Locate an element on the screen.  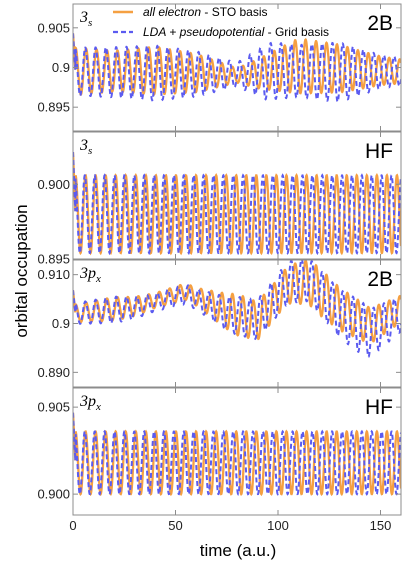
orbital-label-panel-3: 3px is located at coordinates (90, 275).